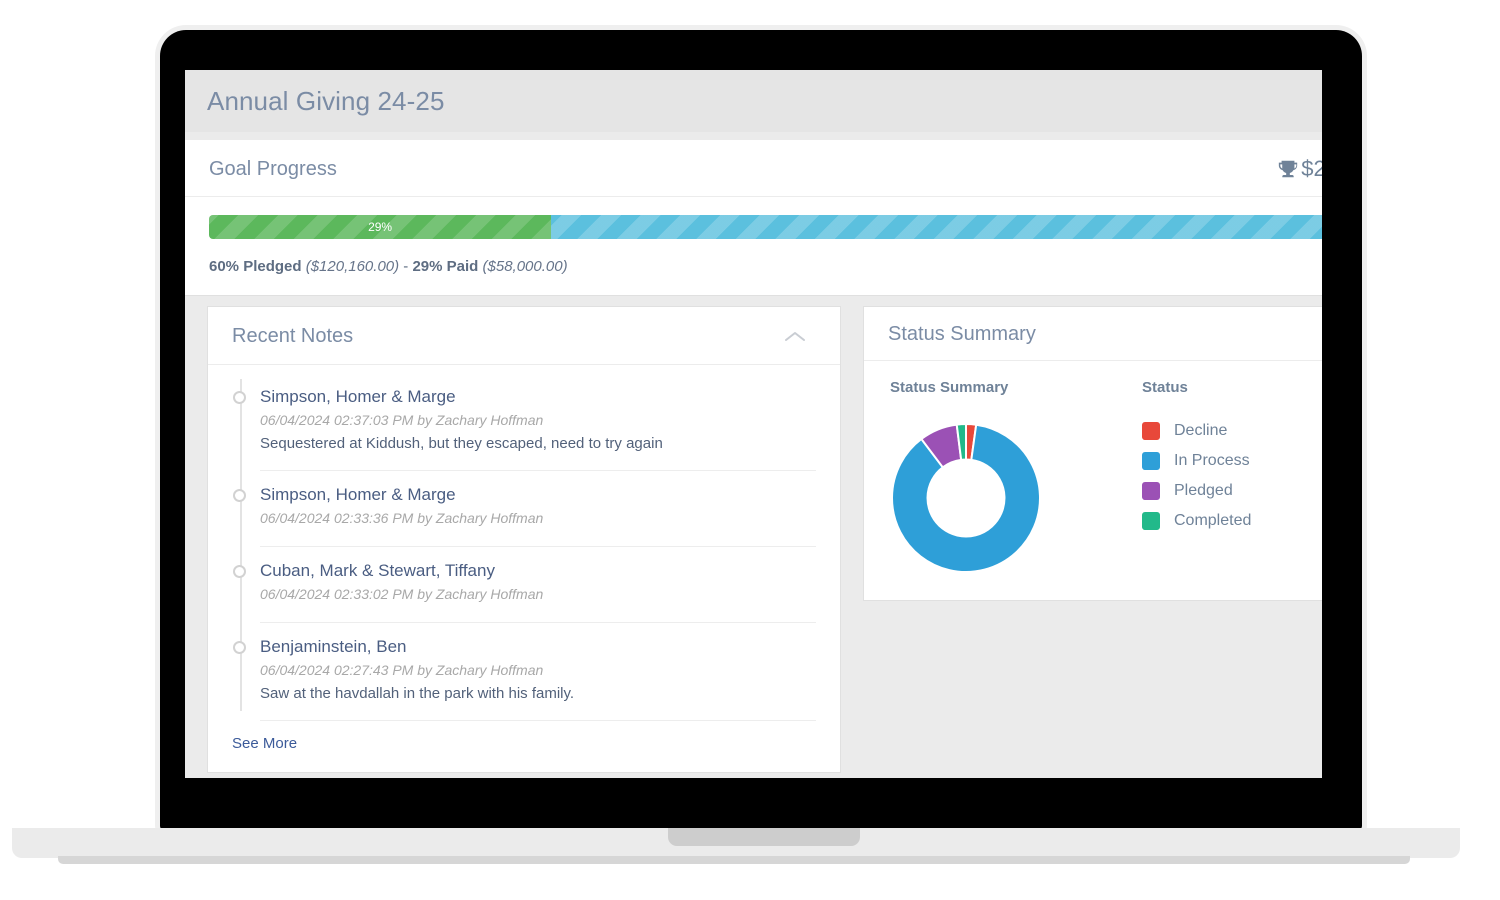 The height and width of the screenshot is (900, 1500). I want to click on goal-progress-header: Goal Progress $200,000, so click(753, 168).